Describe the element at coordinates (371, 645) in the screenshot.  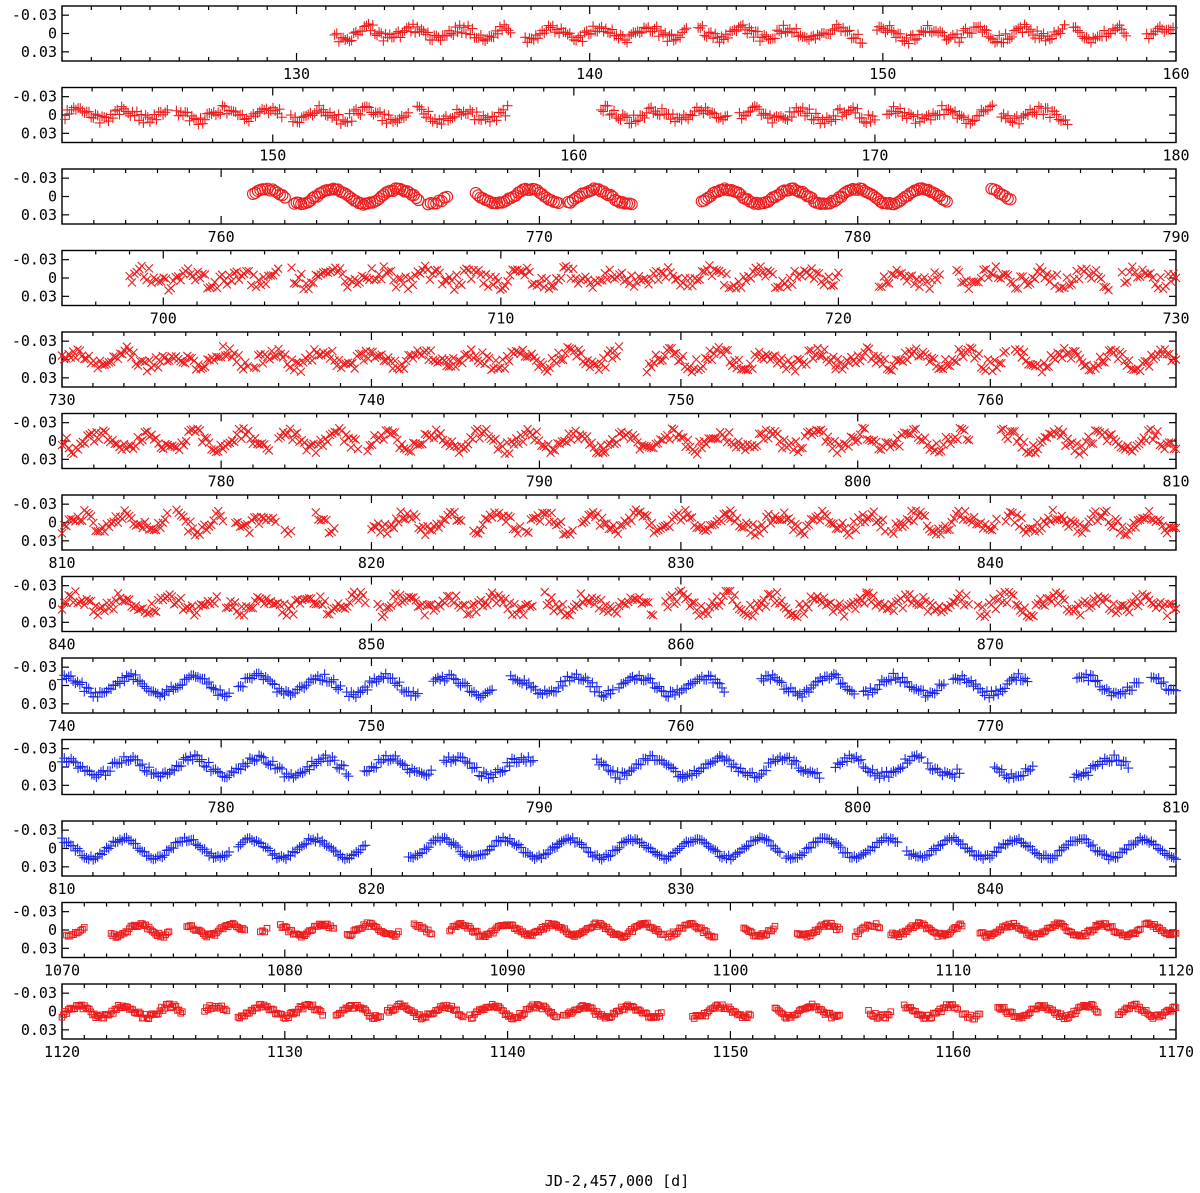
I see `x-tick-label: 850` at that location.